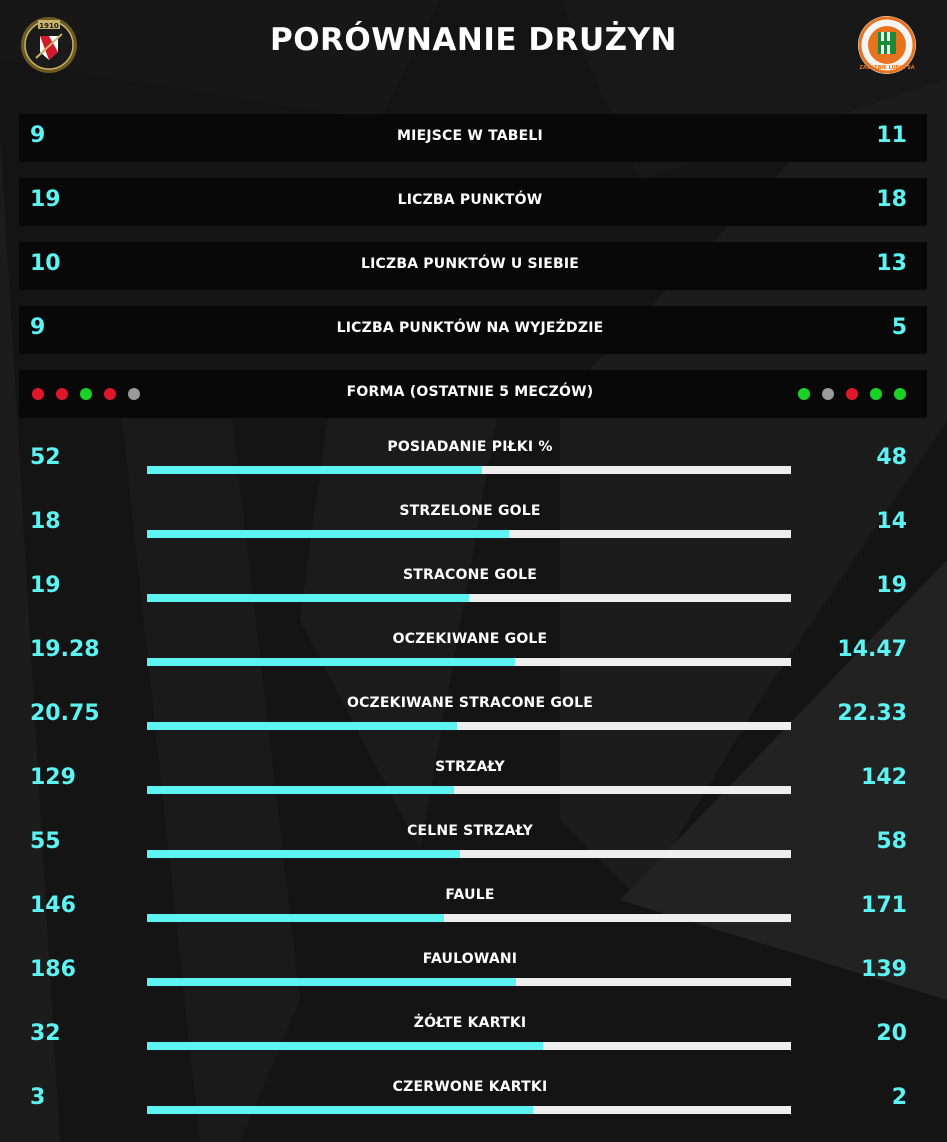  I want to click on away-value: 48, so click(891, 457).